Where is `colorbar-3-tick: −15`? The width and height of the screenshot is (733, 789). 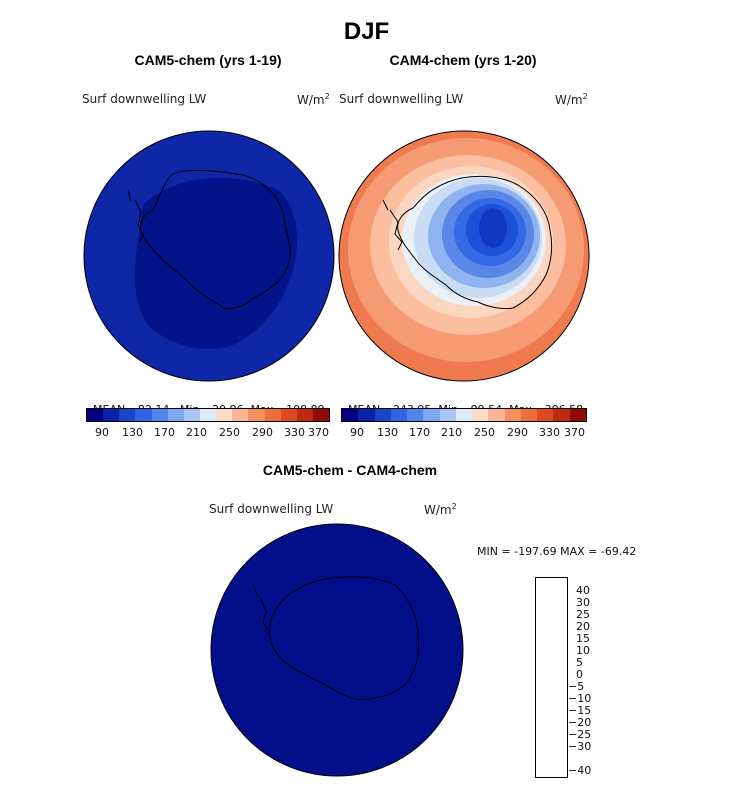 colorbar-3-tick: −15 is located at coordinates (580, 710).